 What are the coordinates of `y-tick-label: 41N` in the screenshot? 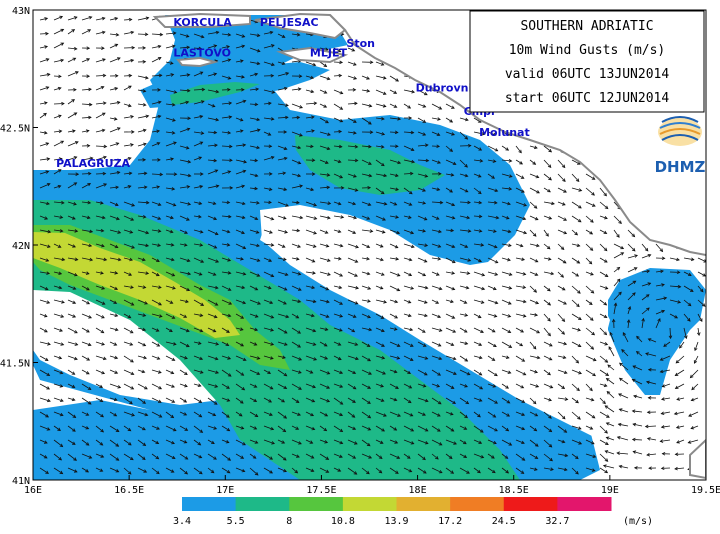 It's located at (21, 481).